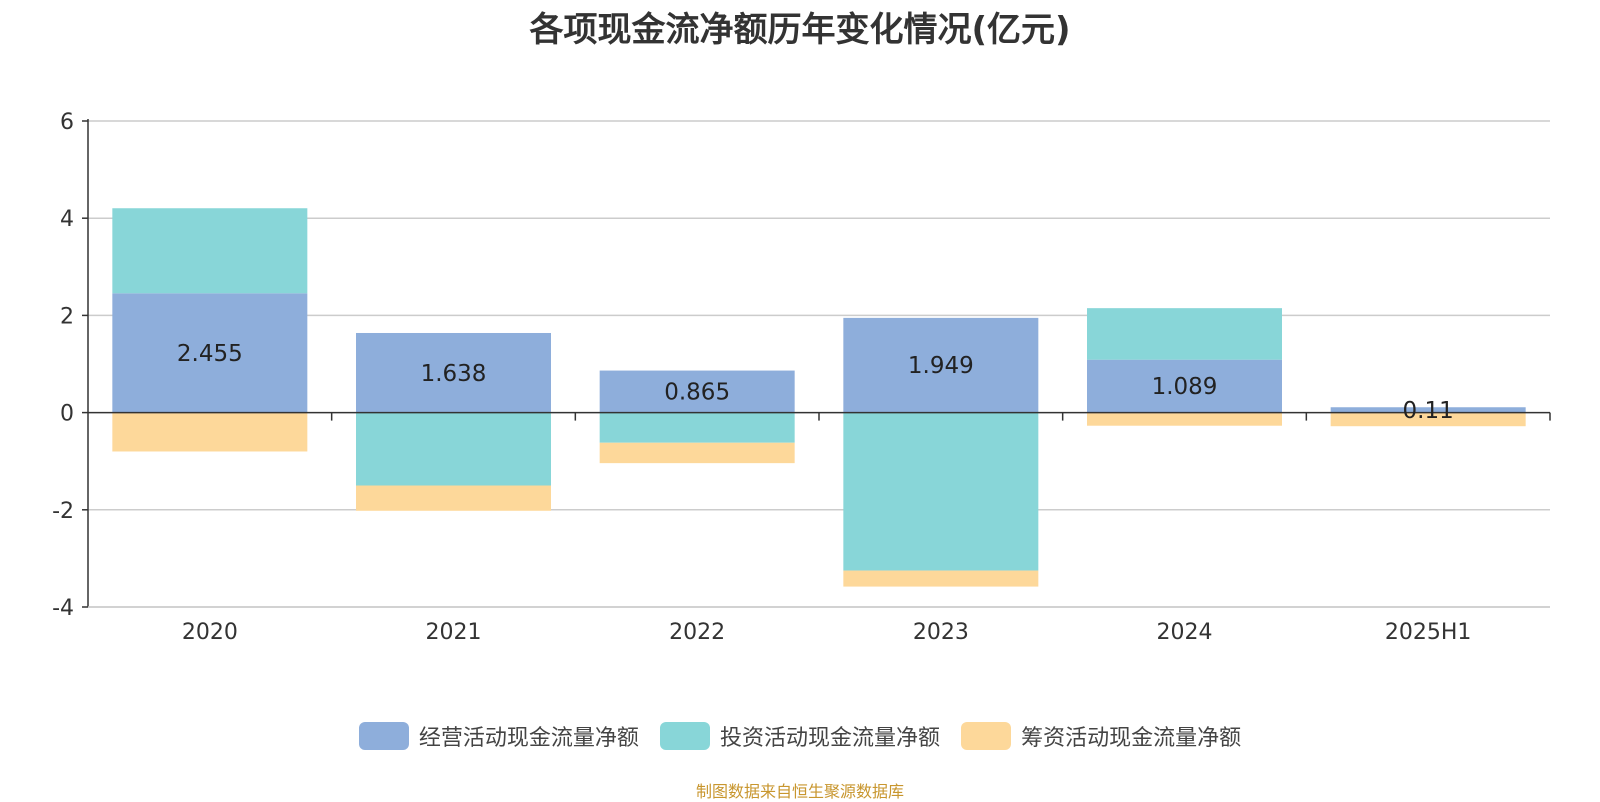 This screenshot has width=1600, height=802. I want to click on x-tick-label: 2025H1, so click(1428, 632).